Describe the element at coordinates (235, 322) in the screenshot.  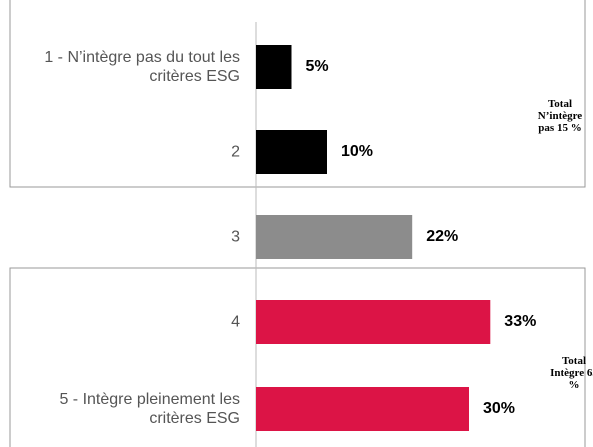
I see `category-label: 4` at that location.